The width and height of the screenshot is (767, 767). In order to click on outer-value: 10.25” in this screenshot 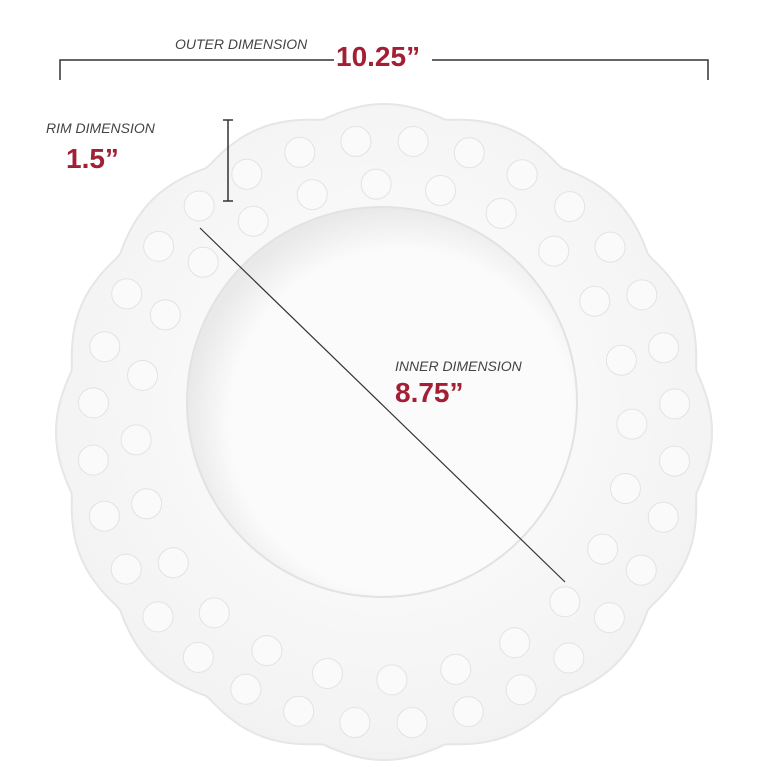, I will do `click(378, 56)`.